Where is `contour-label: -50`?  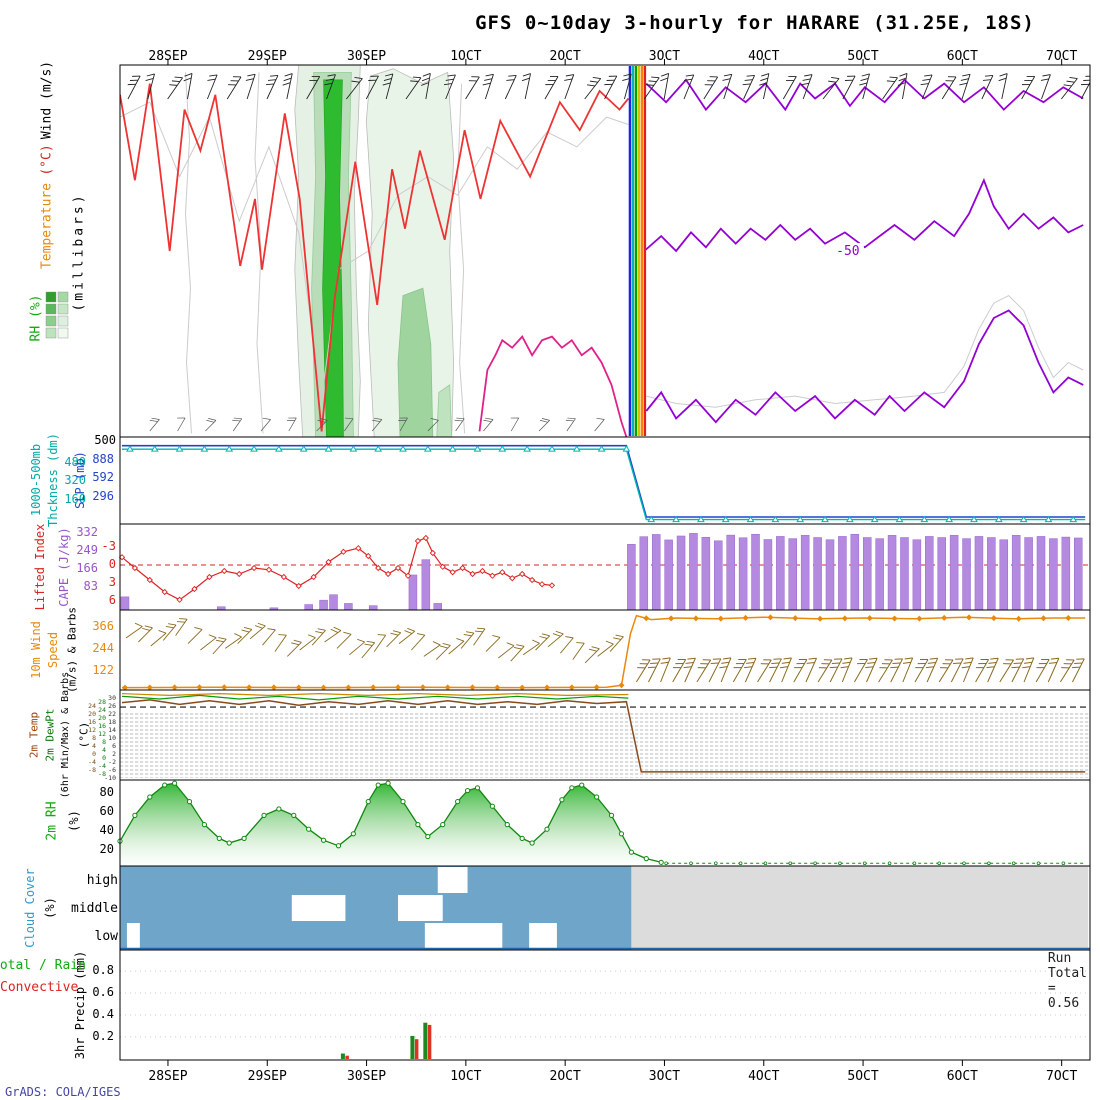 contour-label: -50 is located at coordinates (847, 251).